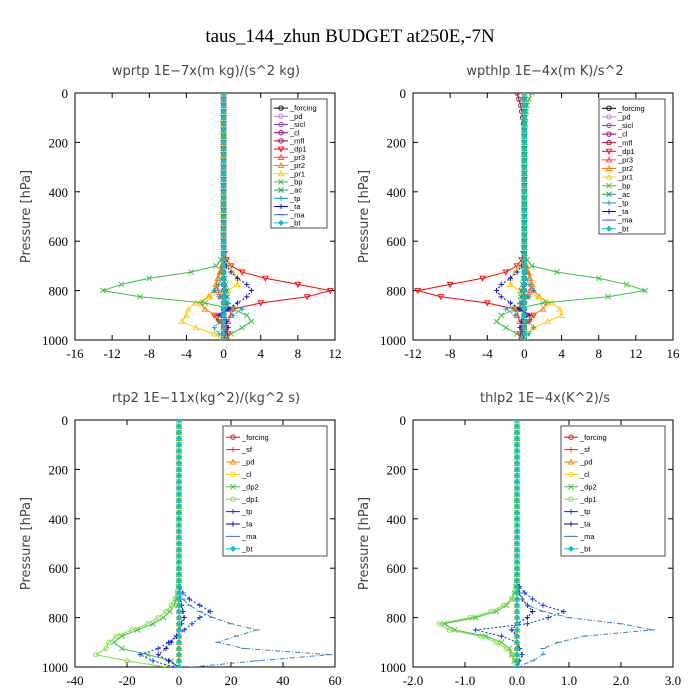 This screenshot has width=700, height=700. I want to click on legend-label: _ma, so click(625, 220).